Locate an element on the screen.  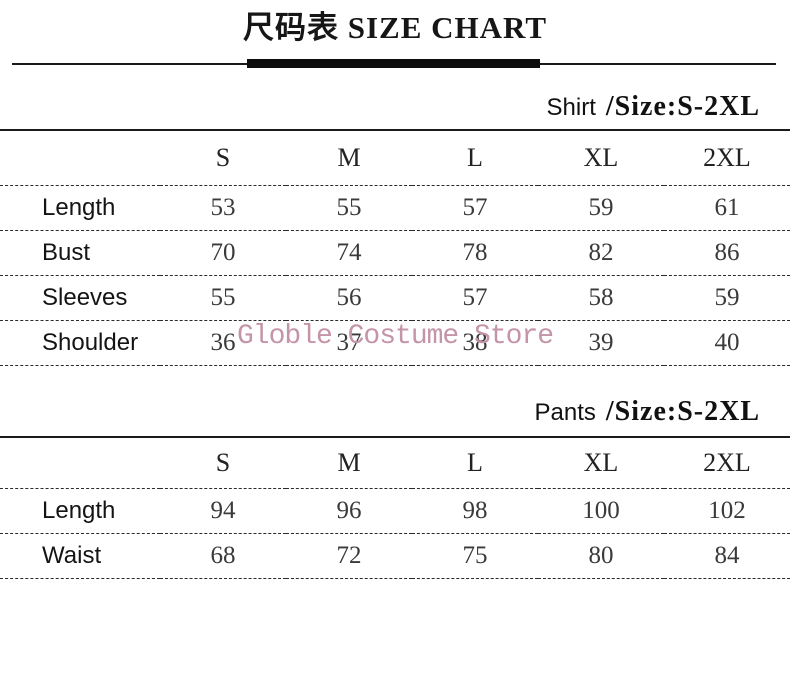
shirt-size-range-label: /Size:S-2XL is located at coordinates (682, 106).